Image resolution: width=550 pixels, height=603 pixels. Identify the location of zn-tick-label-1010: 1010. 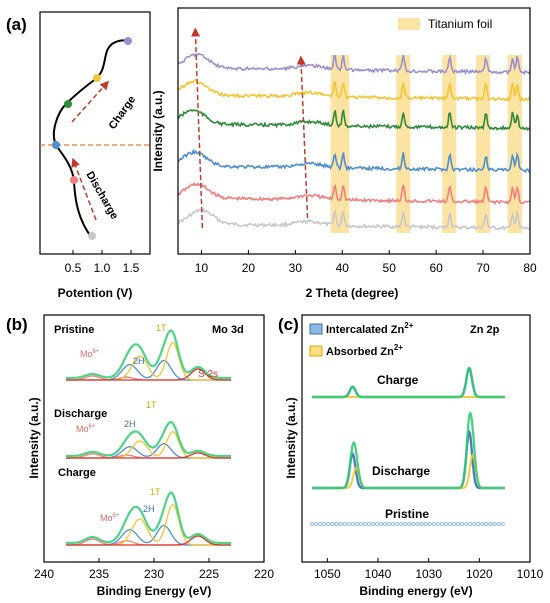
(530, 574).